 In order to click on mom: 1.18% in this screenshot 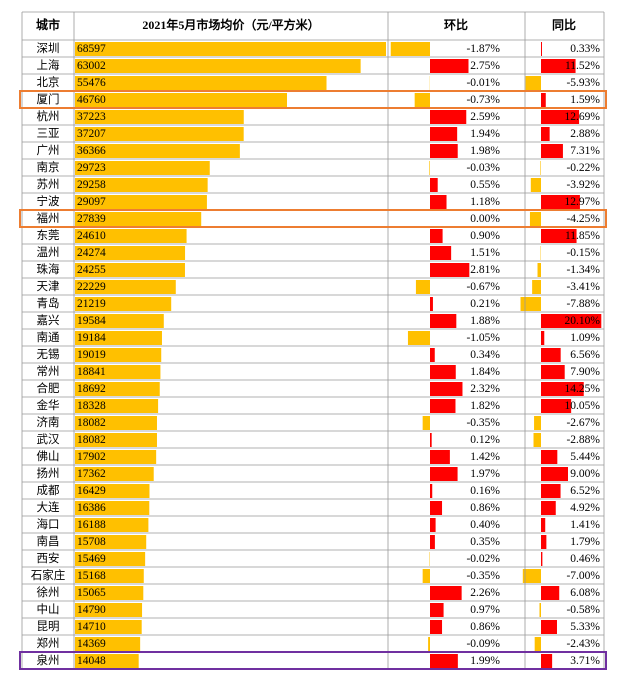, I will do `click(485, 202)`.